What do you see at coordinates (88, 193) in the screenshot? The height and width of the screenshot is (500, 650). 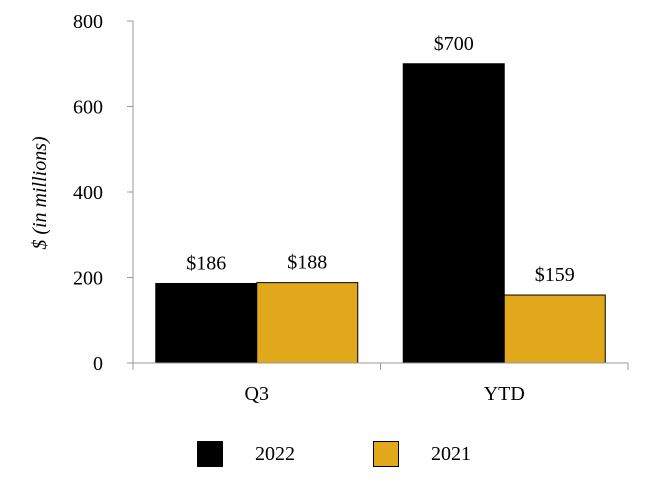 I see `y-tick-label: 400` at bounding box center [88, 193].